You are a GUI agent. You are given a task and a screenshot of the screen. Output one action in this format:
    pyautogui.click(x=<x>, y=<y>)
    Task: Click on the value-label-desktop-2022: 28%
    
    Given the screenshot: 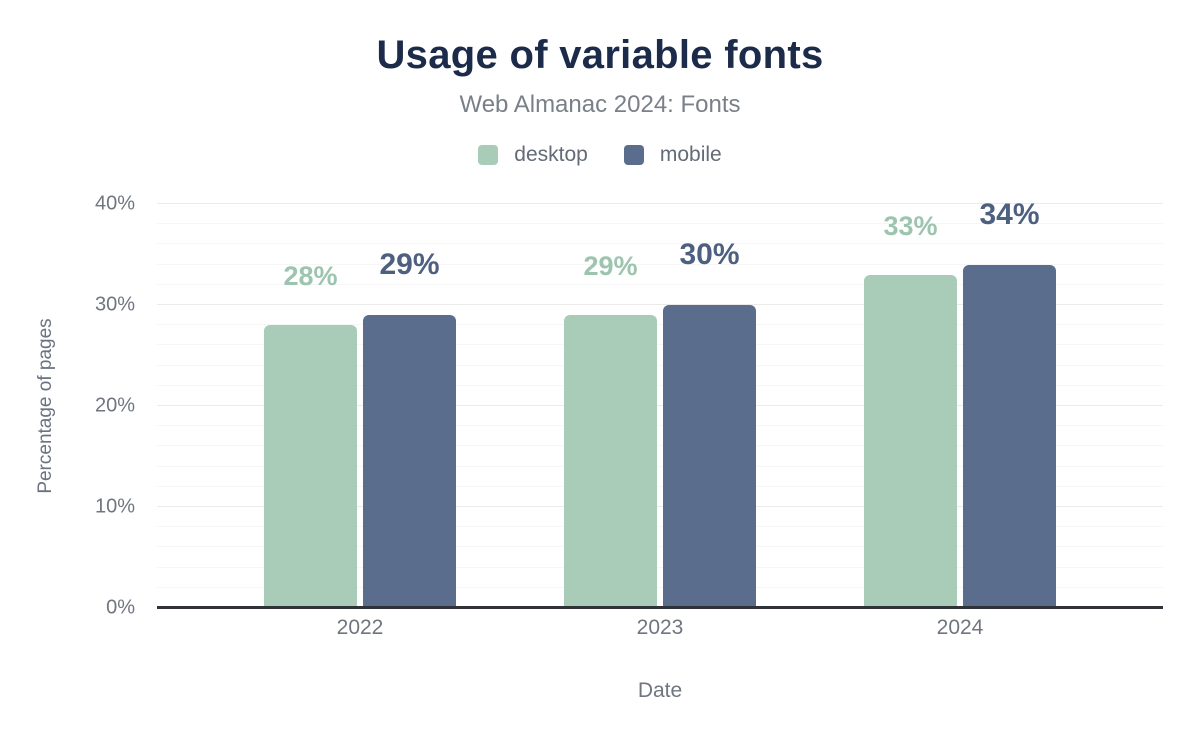 What is the action you would take?
    pyautogui.click(x=310, y=276)
    